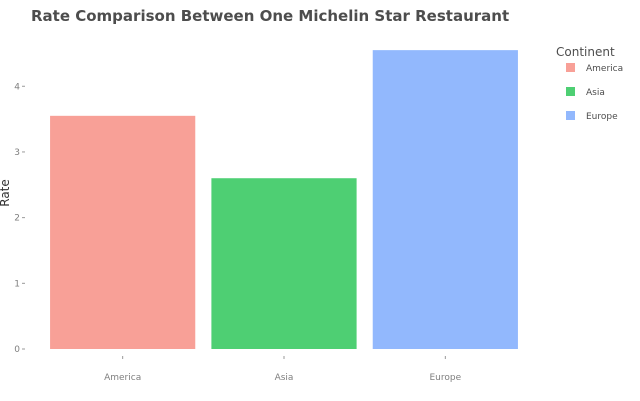  What do you see at coordinates (570, 115) in the screenshot?
I see `legend-swatch-europe` at bounding box center [570, 115].